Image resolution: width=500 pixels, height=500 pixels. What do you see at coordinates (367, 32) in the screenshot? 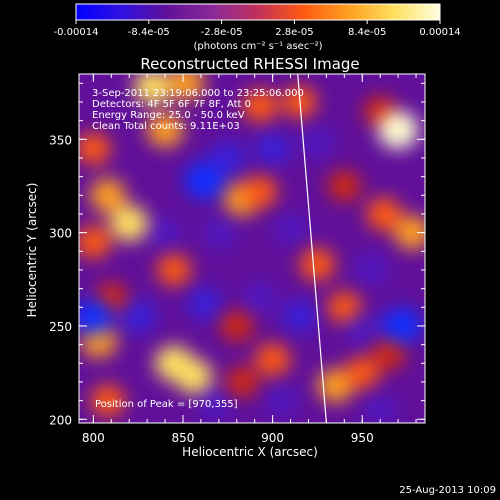
I see `colorbar-tick-label: 8.4e-05` at bounding box center [367, 32].